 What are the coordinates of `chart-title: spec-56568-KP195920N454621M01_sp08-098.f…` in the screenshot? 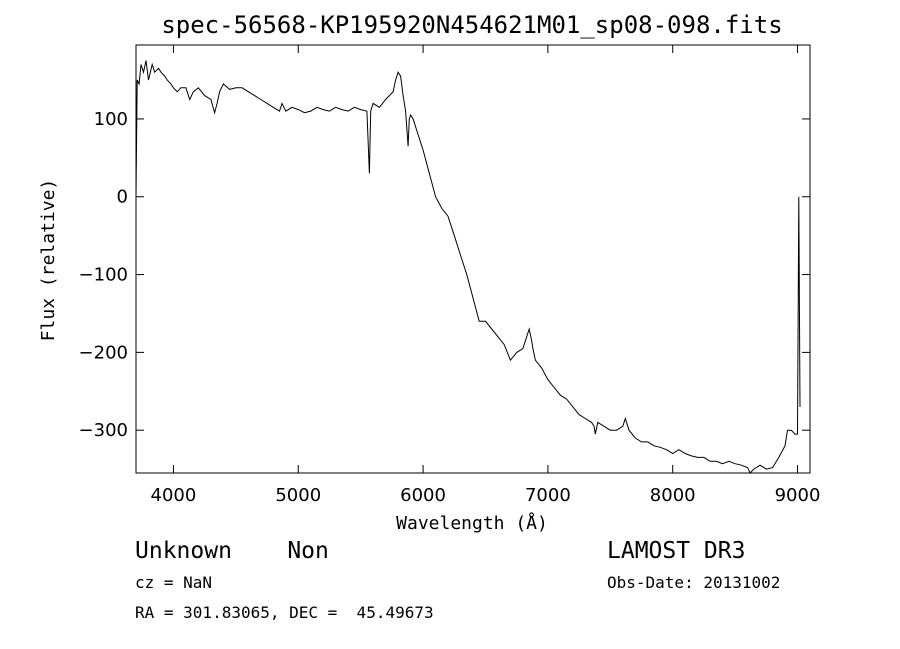 It's located at (471, 25).